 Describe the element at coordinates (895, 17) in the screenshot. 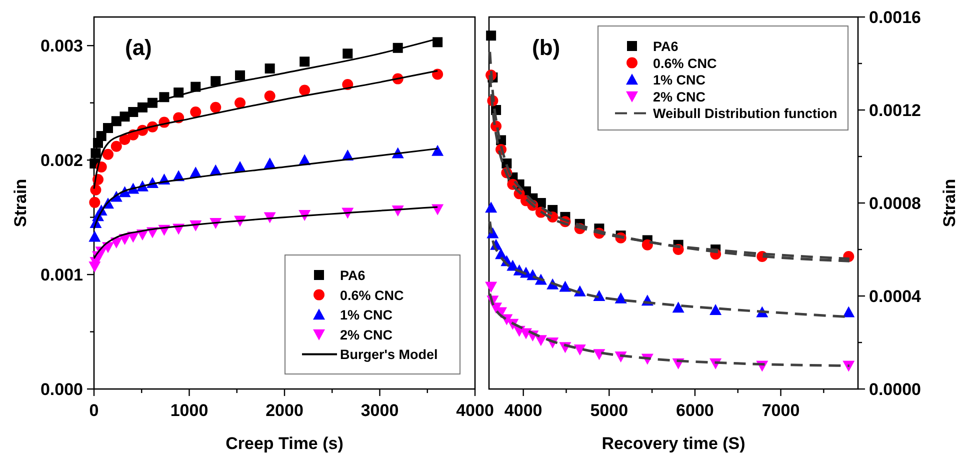

I see `y-tick-label: 0.0016` at that location.